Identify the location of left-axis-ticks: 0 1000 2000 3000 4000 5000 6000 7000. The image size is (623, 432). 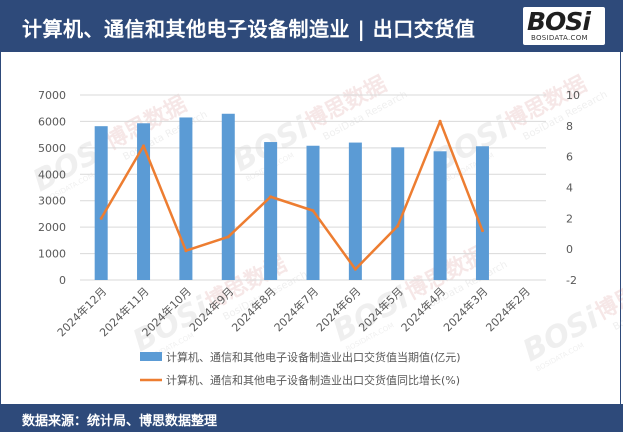
(52, 188).